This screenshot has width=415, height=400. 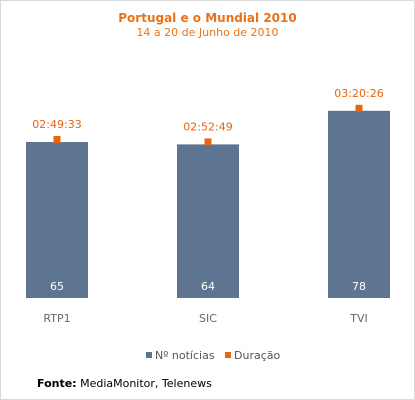 What do you see at coordinates (358, 318) in the screenshot?
I see `category-label: TVI` at bounding box center [358, 318].